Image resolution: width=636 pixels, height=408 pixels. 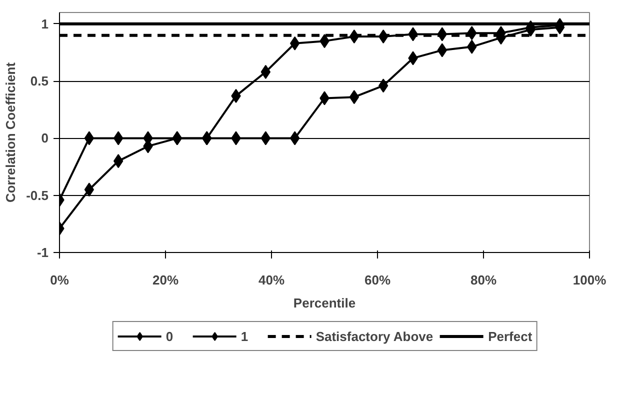 What do you see at coordinates (39, 81) in the screenshot?
I see `y-tick-label: 0.5` at bounding box center [39, 81].